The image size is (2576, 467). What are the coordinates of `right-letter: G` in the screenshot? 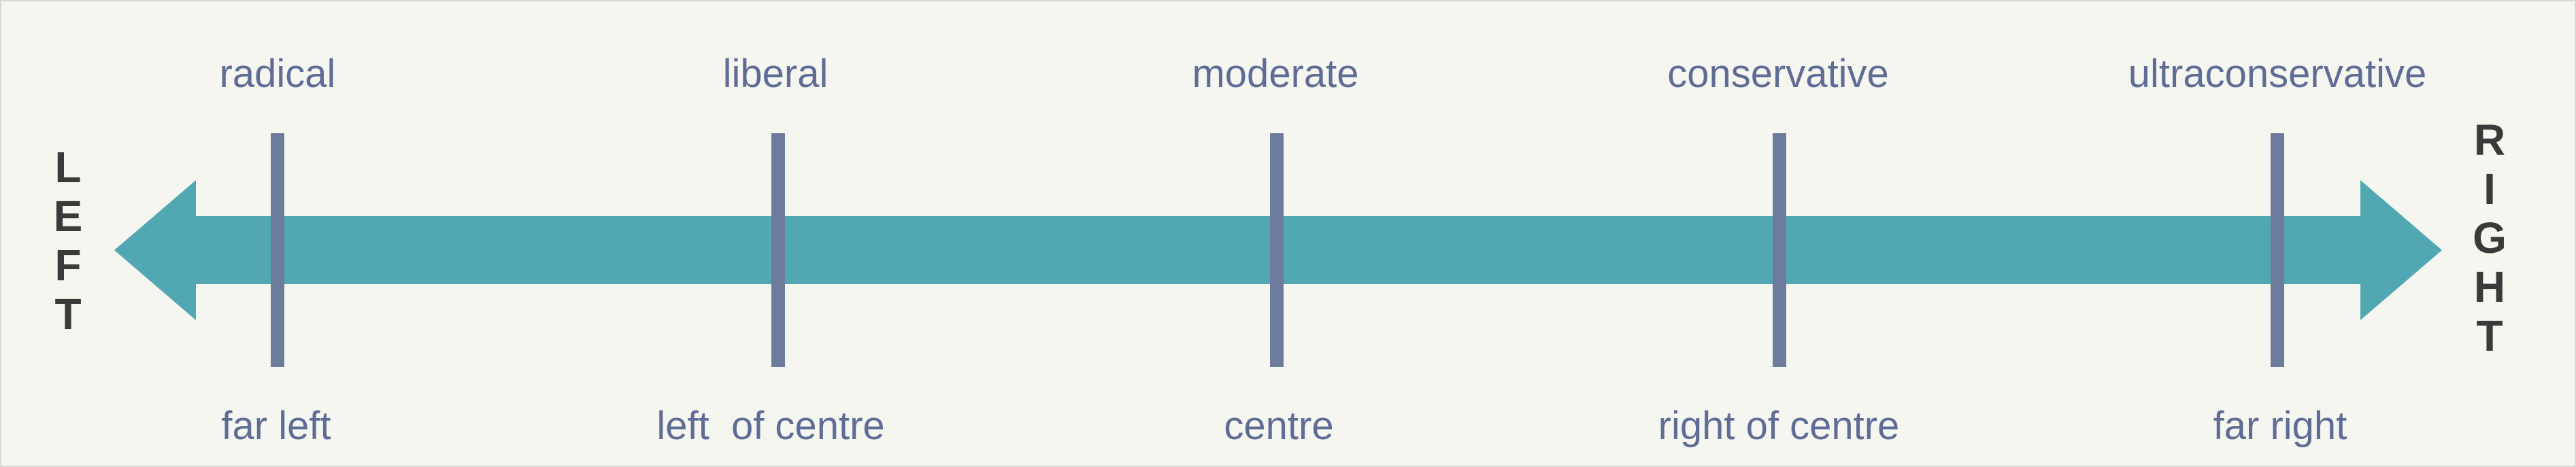 It's located at (2490, 237).